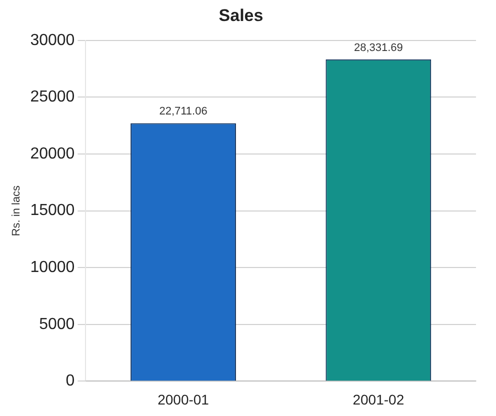 The height and width of the screenshot is (416, 496). What do you see at coordinates (52, 97) in the screenshot?
I see `y-tick-label: 25000` at bounding box center [52, 97].